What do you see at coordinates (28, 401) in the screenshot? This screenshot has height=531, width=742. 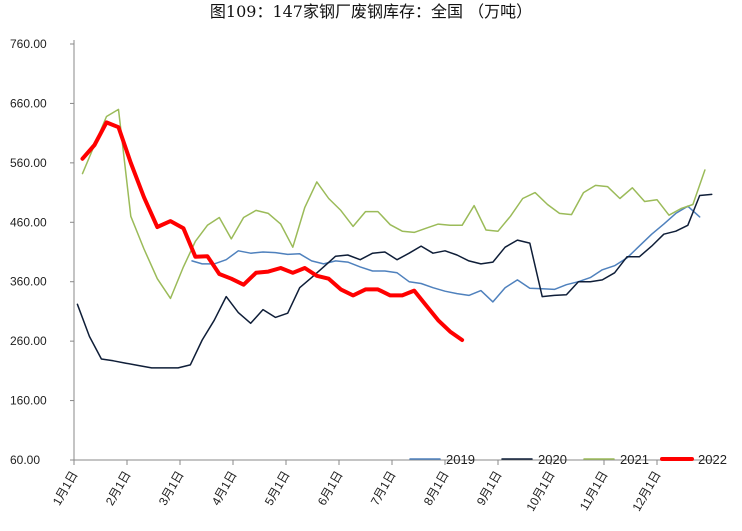 I see `y-tick-label: 160.00` at bounding box center [28, 401].